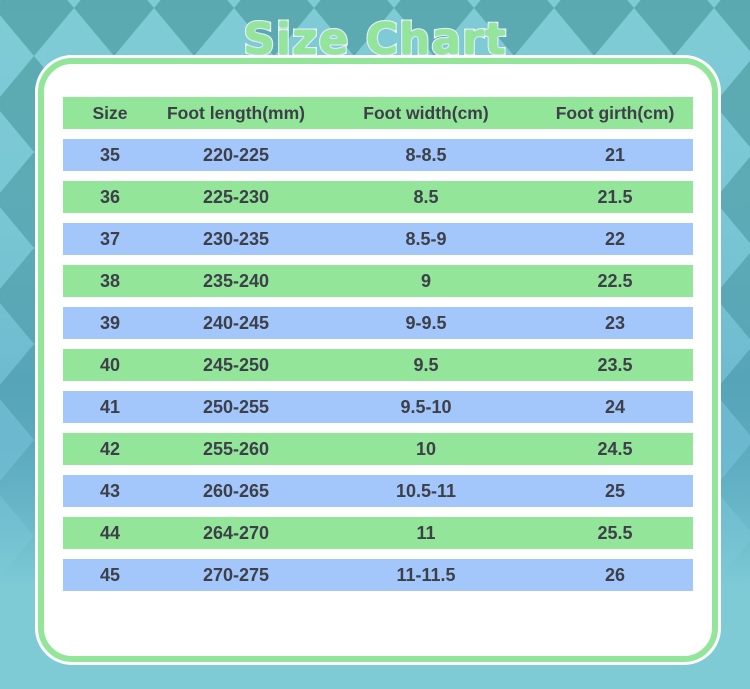 The height and width of the screenshot is (689, 750). Describe the element at coordinates (426, 490) in the screenshot. I see `cell-foot-width: 10.5-11` at that location.